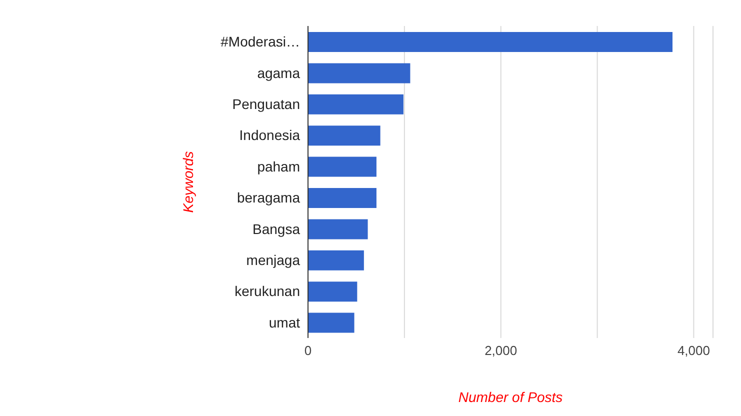 The image size is (741, 416). What do you see at coordinates (693, 350) in the screenshot?
I see `x-tick-label: 4,000` at bounding box center [693, 350].